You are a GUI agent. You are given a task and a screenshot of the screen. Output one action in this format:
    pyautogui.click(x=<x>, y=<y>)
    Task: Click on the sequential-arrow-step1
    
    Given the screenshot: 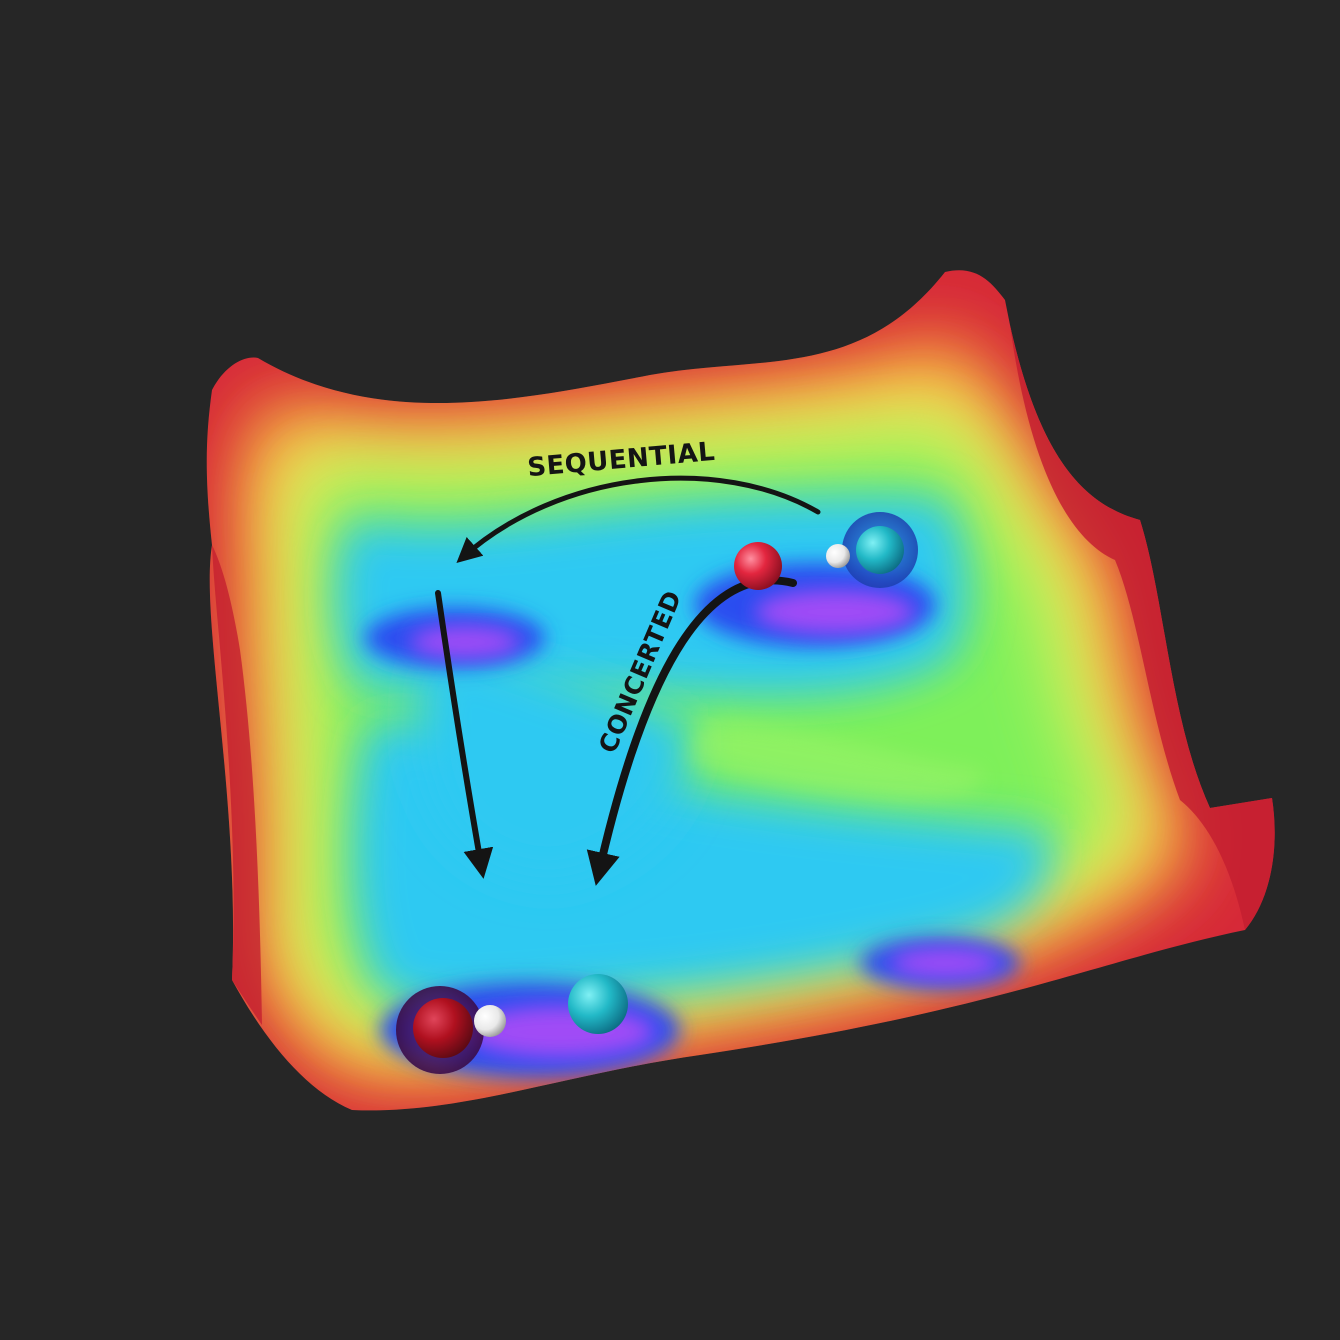 What is the action you would take?
    pyautogui.click(x=638, y=519)
    